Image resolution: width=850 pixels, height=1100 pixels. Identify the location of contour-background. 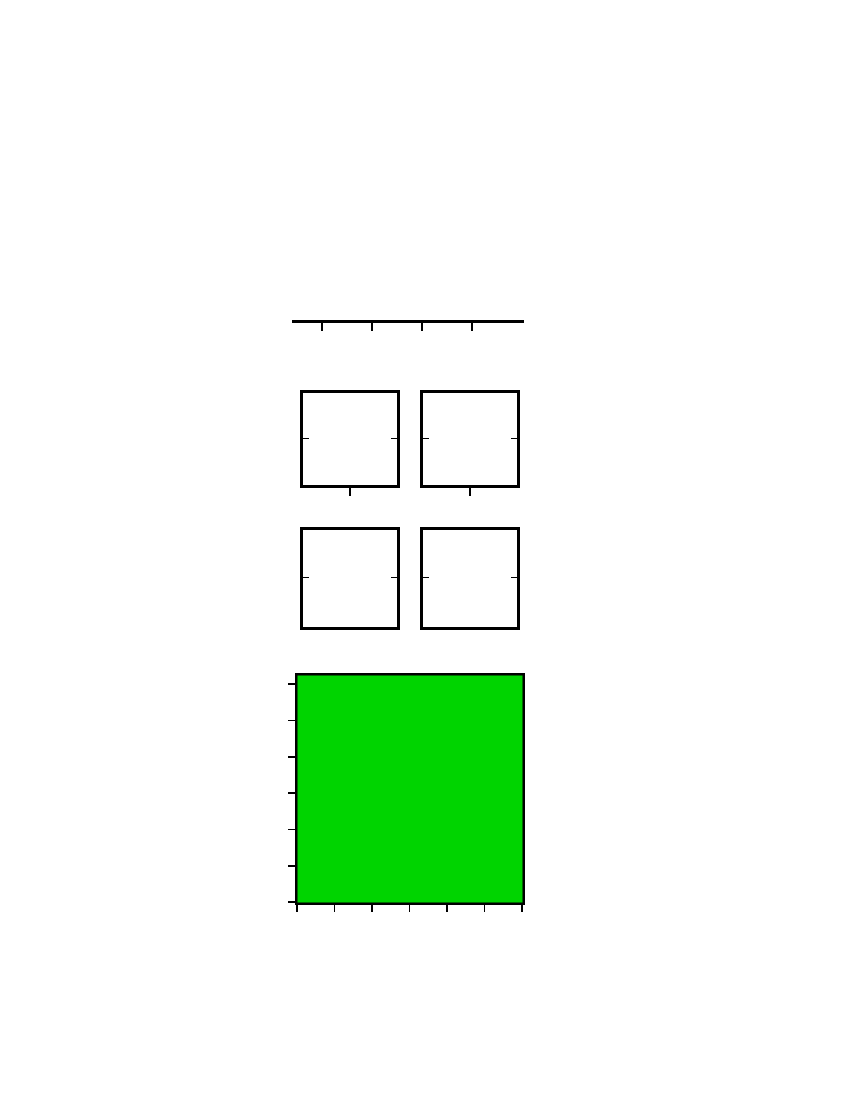
(410, 789).